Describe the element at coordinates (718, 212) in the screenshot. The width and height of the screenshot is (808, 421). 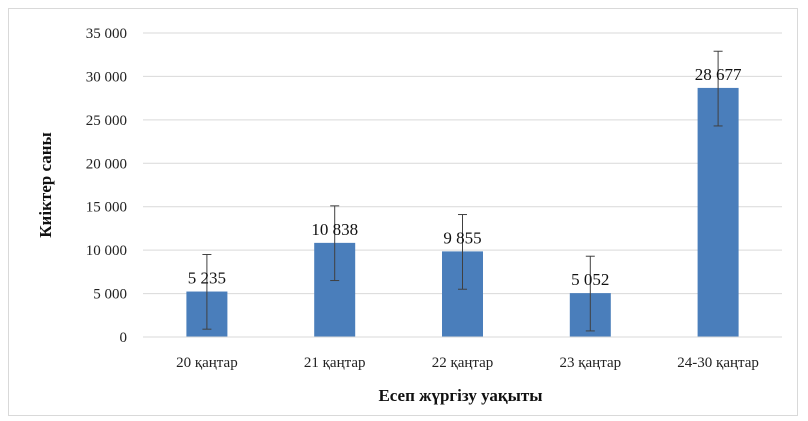
I see `bar` at that location.